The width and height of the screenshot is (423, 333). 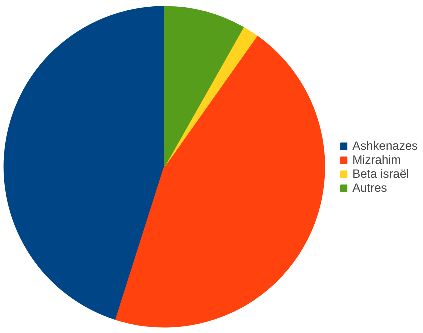 I want to click on legend-label: Ashkenazes, so click(x=385, y=145).